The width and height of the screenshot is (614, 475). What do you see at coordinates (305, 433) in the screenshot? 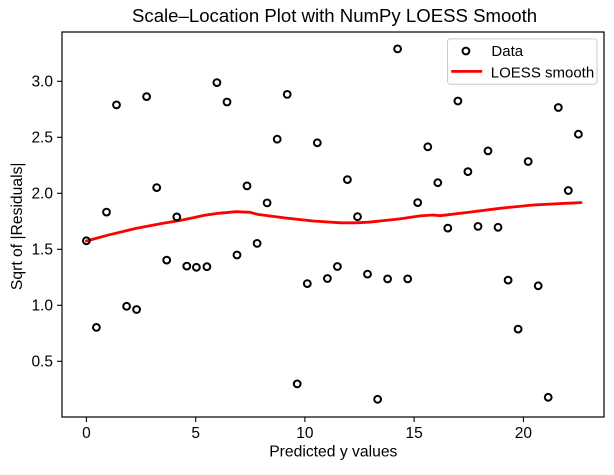
I see `svg-text: 10` at bounding box center [305, 433].